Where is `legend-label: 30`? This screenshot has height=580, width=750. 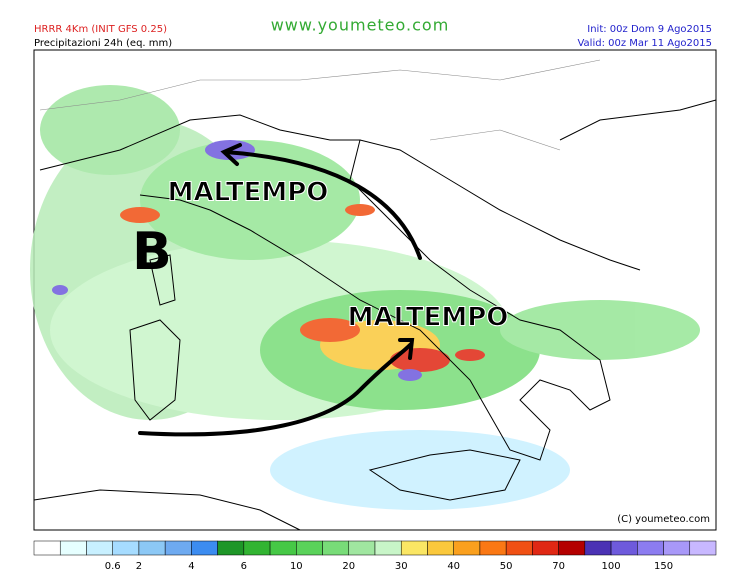 legend-label: 30 is located at coordinates (401, 566).